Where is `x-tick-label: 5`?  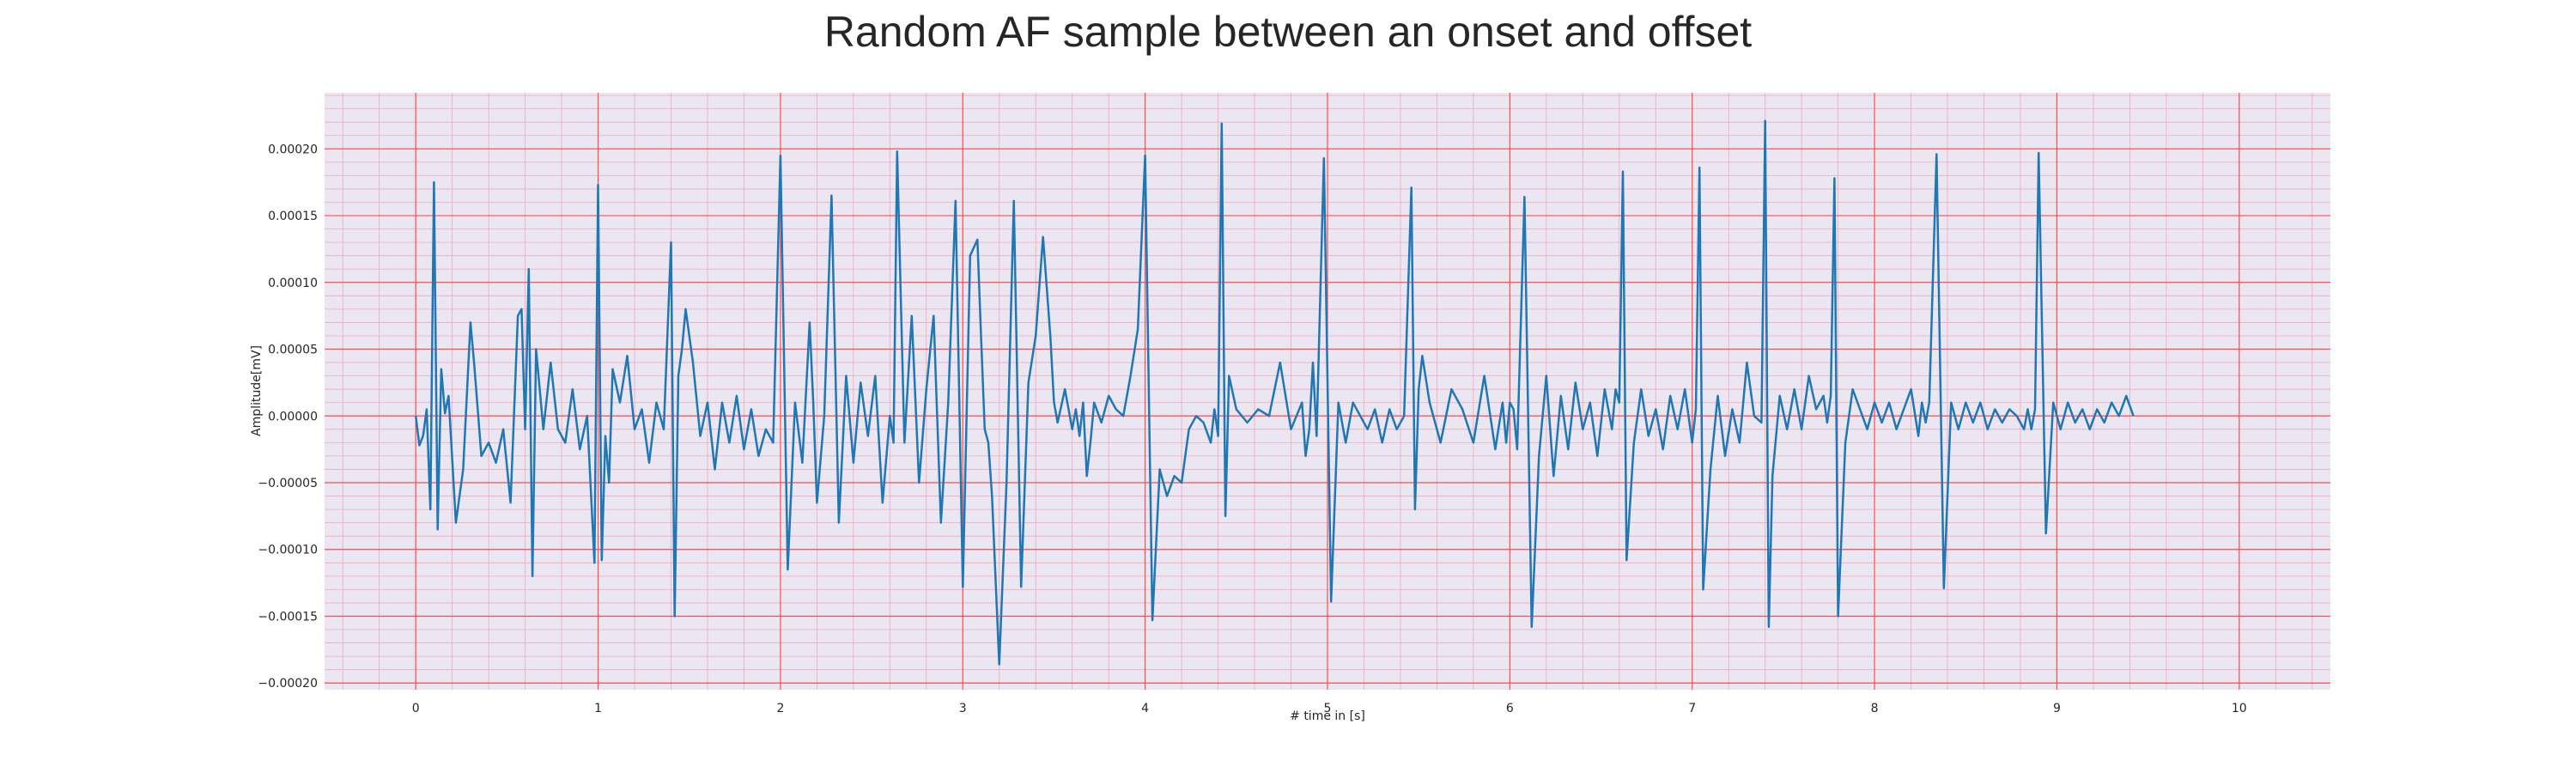
x-tick-label: 5 is located at coordinates (1328, 708).